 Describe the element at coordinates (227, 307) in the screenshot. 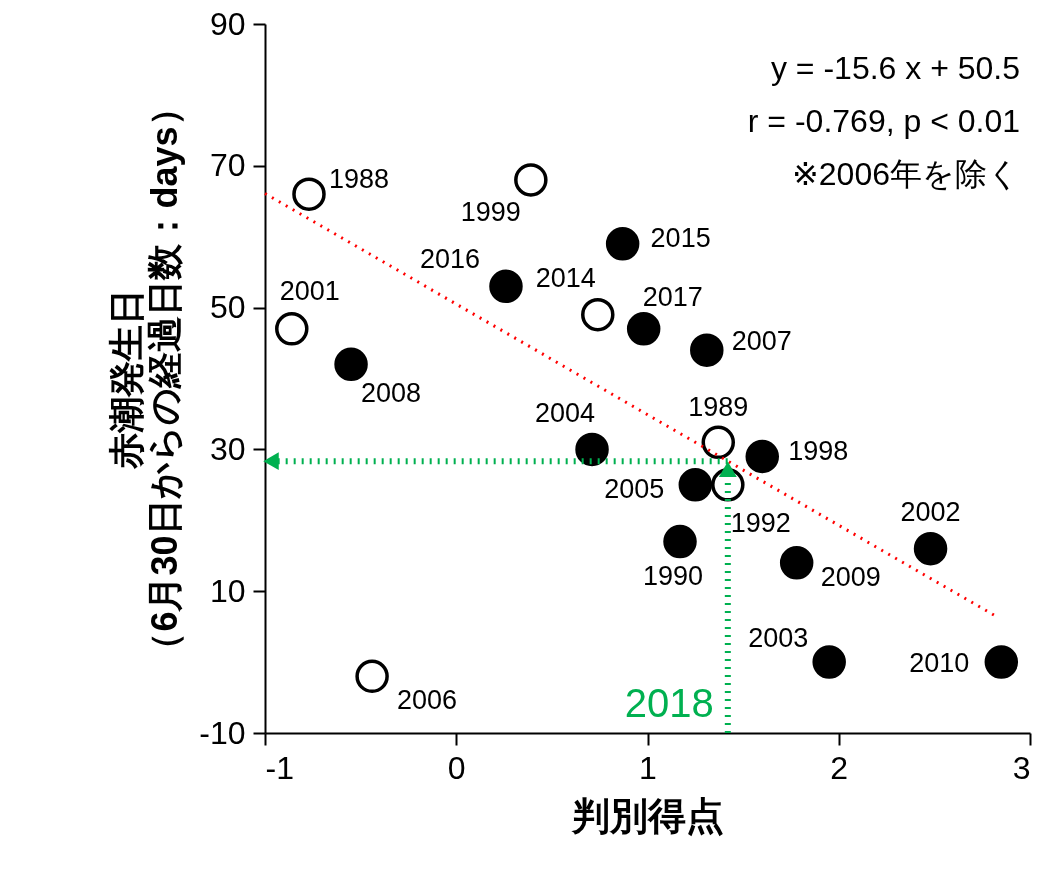

I see `y-tick-label: 50` at that location.